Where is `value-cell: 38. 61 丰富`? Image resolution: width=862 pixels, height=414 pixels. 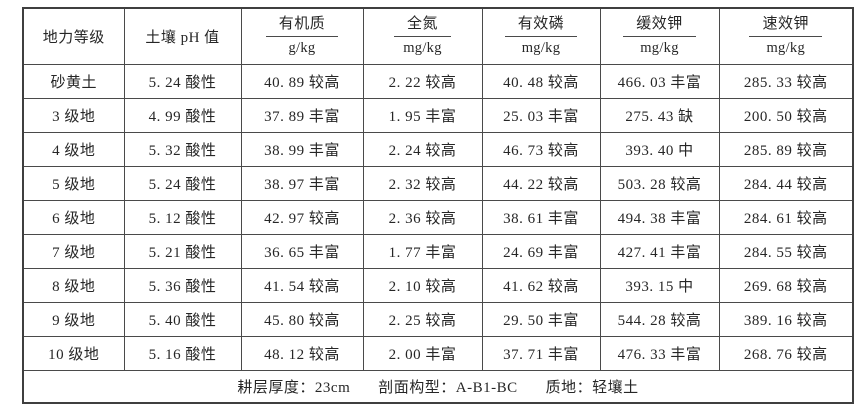 value-cell: 38. 61 丰富 is located at coordinates (541, 217).